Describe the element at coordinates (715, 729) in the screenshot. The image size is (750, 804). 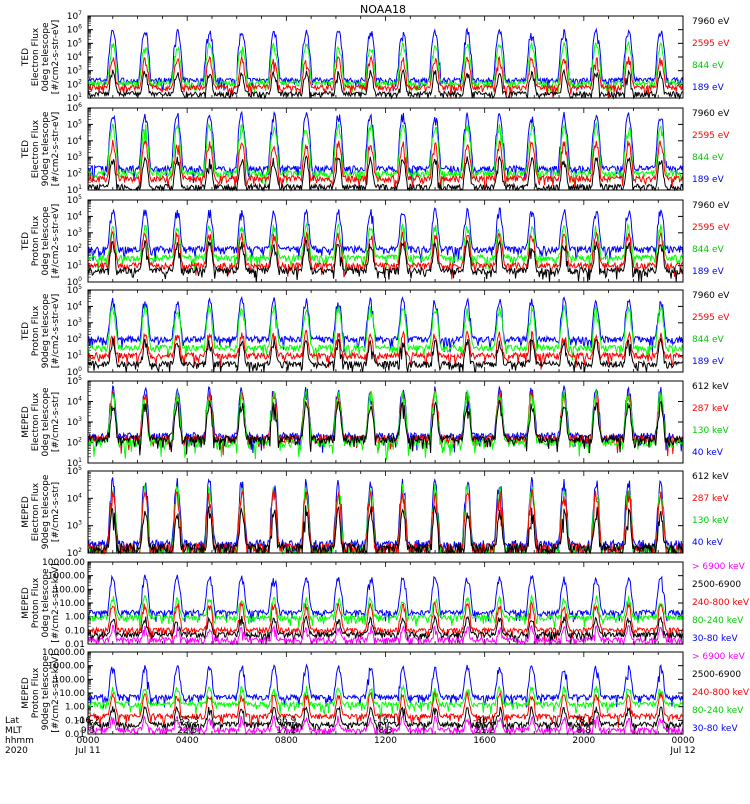
I see `legend-entry: 30-80 keV` at that location.